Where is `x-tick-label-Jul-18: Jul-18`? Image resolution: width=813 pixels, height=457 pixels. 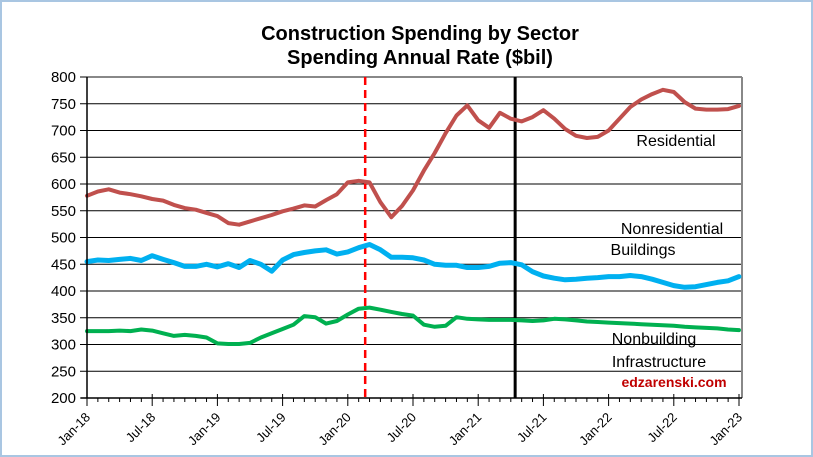
x-tick-label-Jul-18: Jul-18 is located at coordinates (141, 428).